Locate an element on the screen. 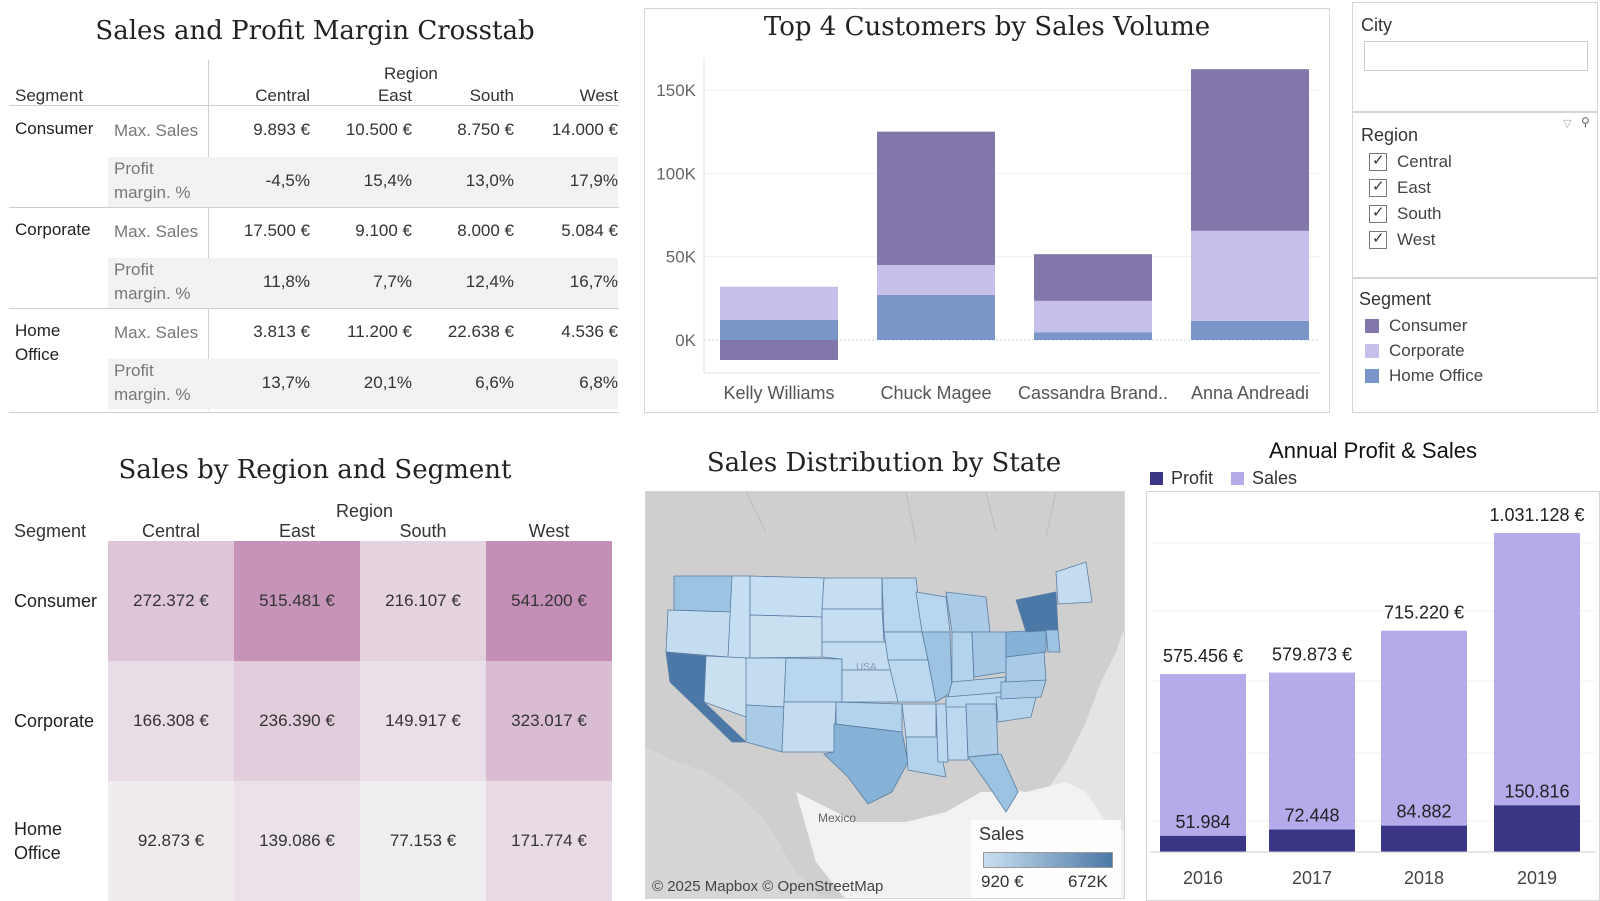 This screenshot has width=1600, height=901. state-michigan is located at coordinates (968, 612).